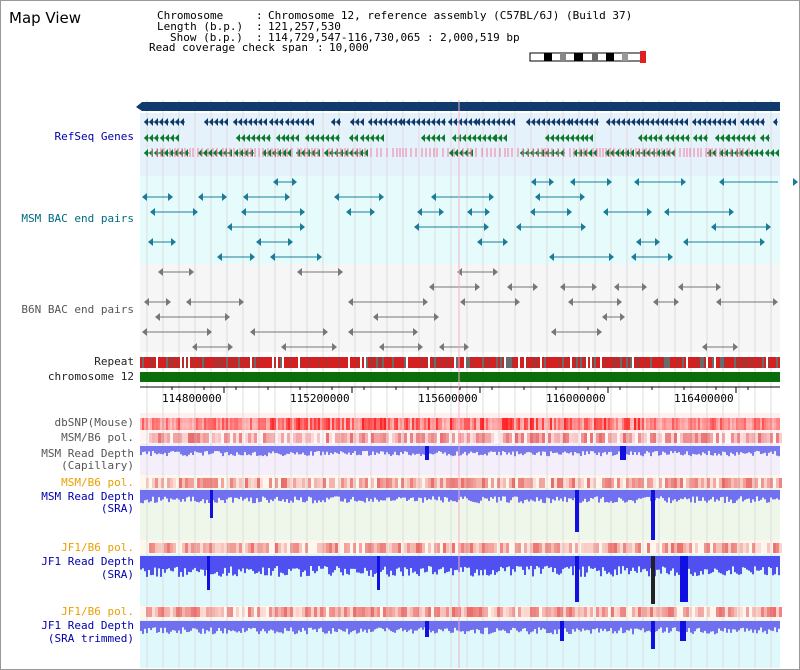  I want to click on label-repeat: Repeat, so click(114, 361).